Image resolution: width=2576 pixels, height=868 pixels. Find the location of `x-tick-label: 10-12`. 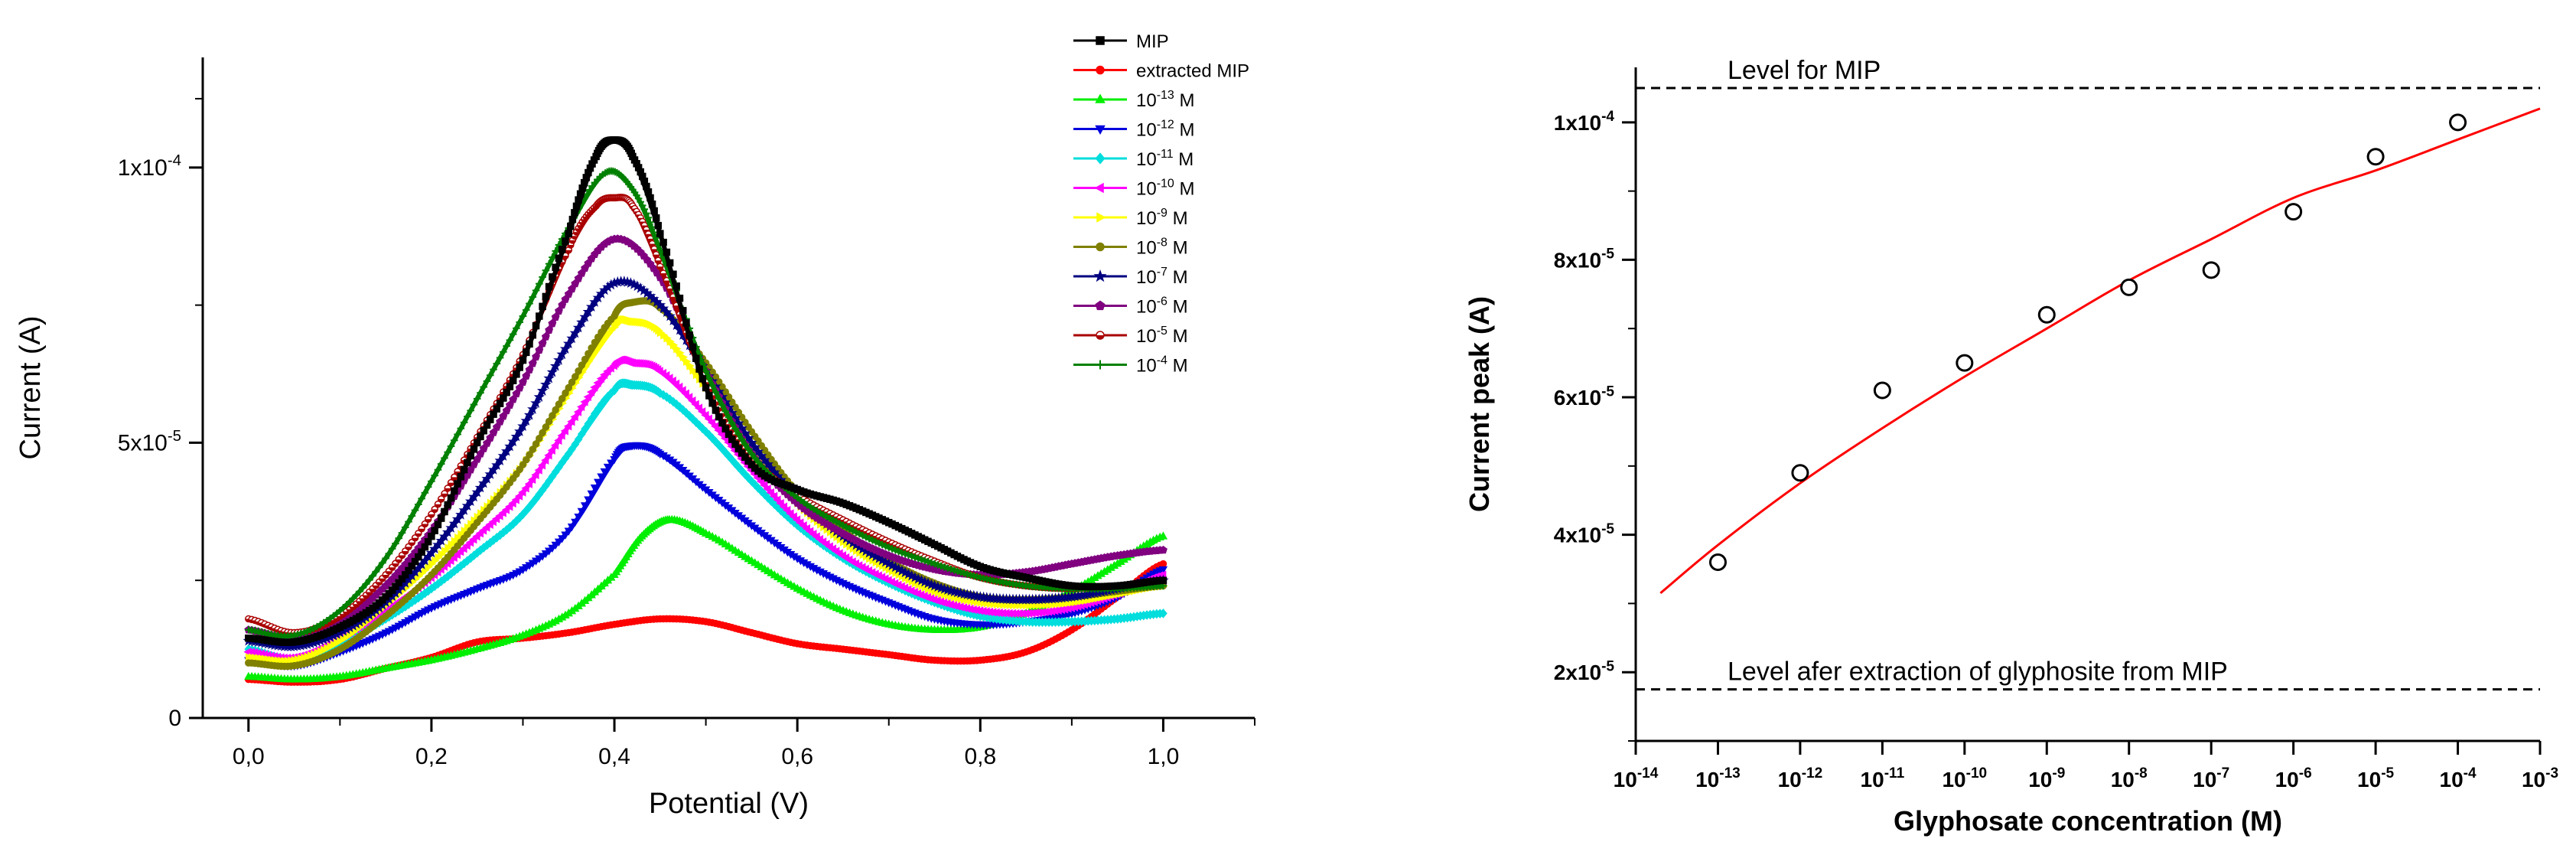

x-tick-label: 10-12 is located at coordinates (1801, 778).